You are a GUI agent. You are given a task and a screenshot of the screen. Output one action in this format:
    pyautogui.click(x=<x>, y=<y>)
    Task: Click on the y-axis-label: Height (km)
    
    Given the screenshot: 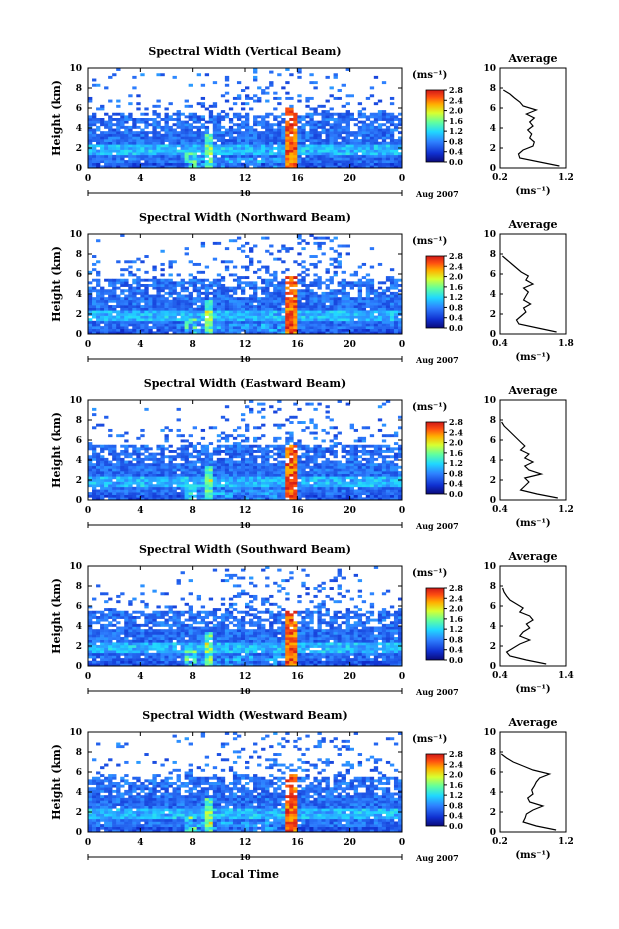 What is the action you would take?
    pyautogui.click(x=56, y=284)
    